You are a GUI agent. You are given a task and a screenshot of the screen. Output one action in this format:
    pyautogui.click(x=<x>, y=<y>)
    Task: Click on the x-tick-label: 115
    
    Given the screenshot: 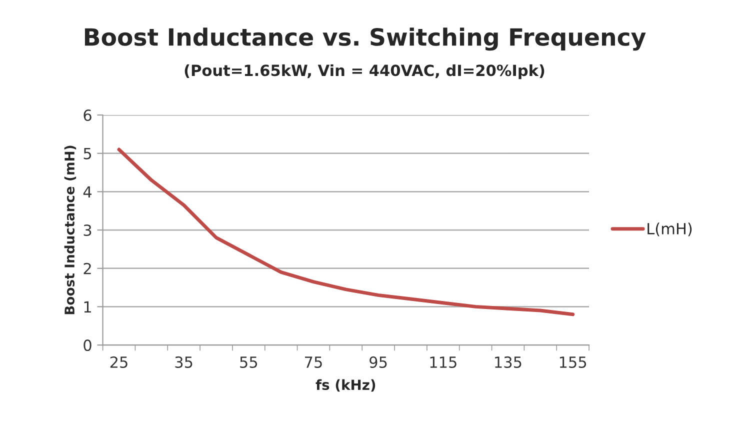 What is the action you would take?
    pyautogui.click(x=443, y=362)
    